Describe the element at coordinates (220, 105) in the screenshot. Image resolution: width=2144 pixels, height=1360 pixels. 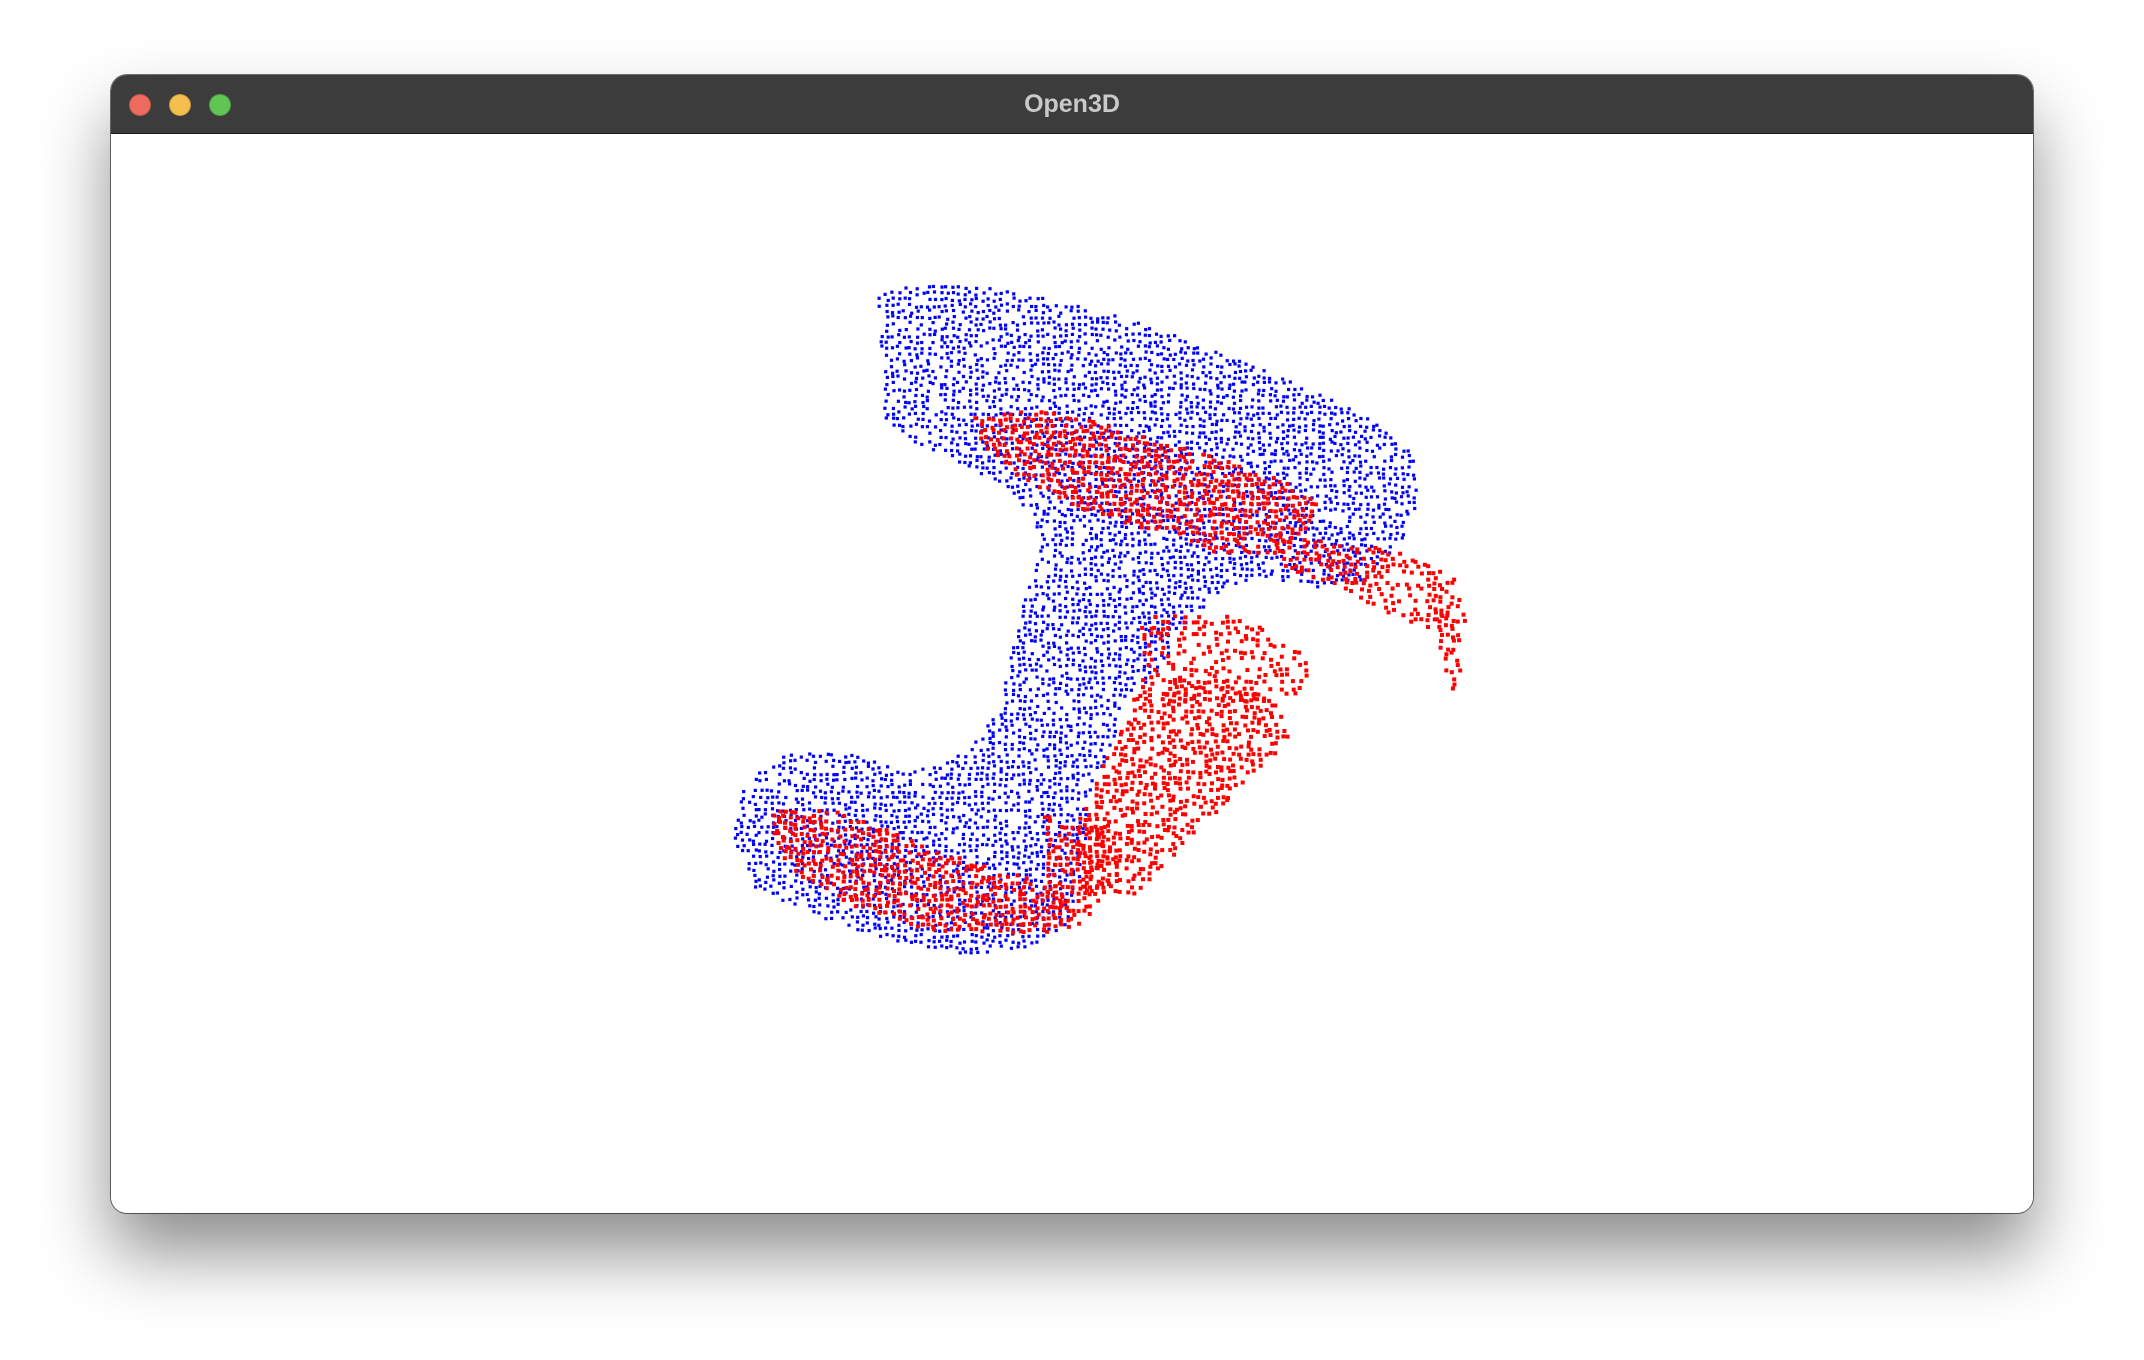
I see `maximize-button` at that location.